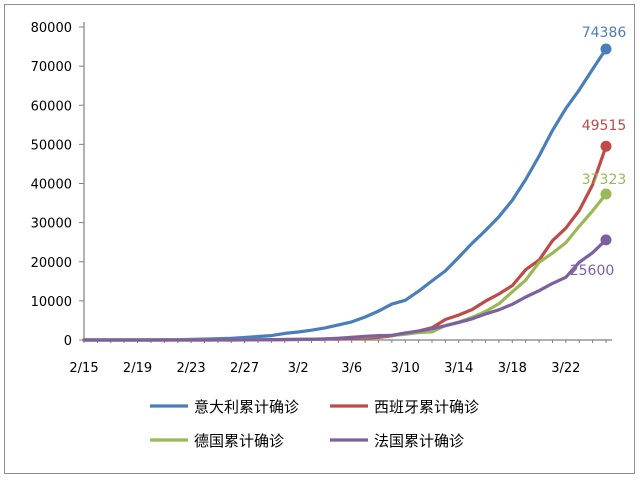 The height and width of the screenshot is (480, 640). I want to click on legend-label: 意大利累计确诊, so click(246, 407).